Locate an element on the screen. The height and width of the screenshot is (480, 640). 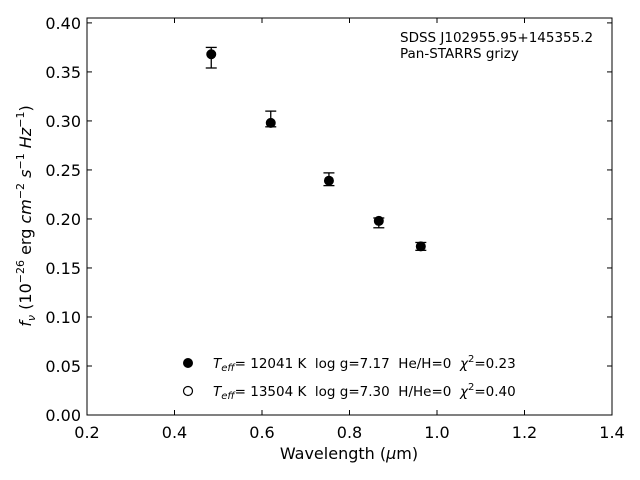
y-tick-label: 0.00 is located at coordinates (63, 415).